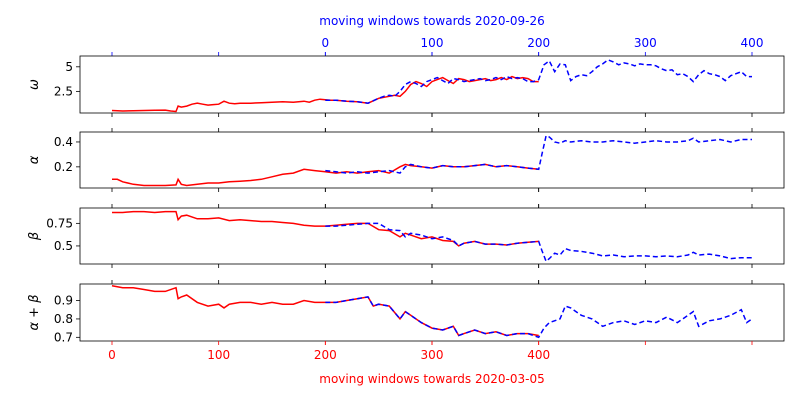 This screenshot has height=400, width=800. I want to click on panel-omega: 2.5 5 ω, so click(406, 86).